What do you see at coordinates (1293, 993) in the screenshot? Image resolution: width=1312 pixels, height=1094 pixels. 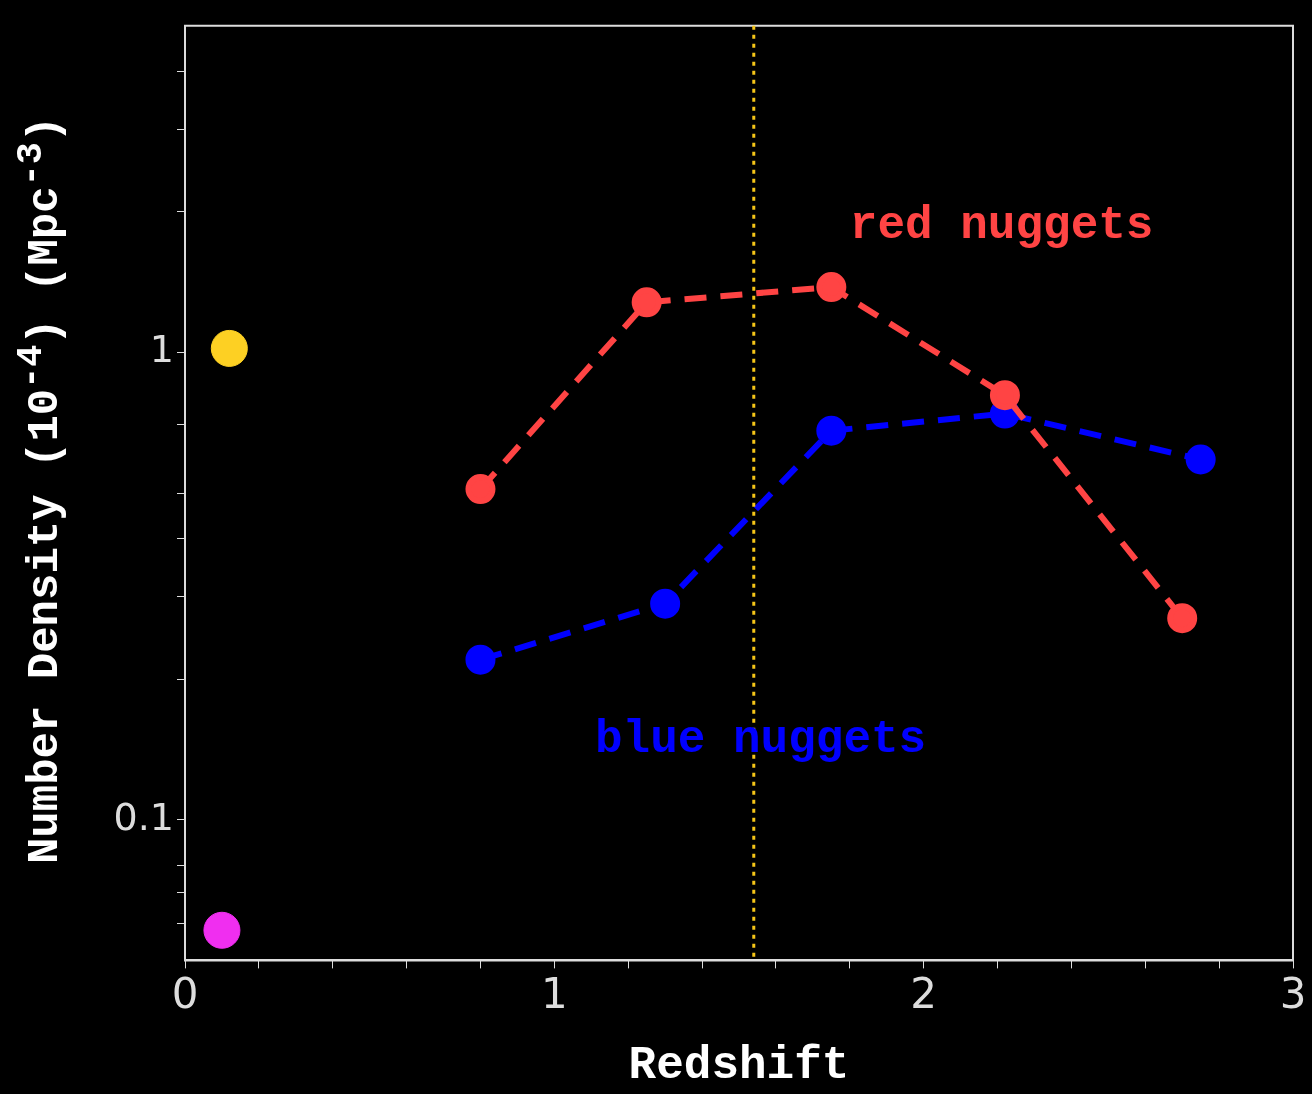 I see `x-tick-label: 3` at bounding box center [1293, 993].